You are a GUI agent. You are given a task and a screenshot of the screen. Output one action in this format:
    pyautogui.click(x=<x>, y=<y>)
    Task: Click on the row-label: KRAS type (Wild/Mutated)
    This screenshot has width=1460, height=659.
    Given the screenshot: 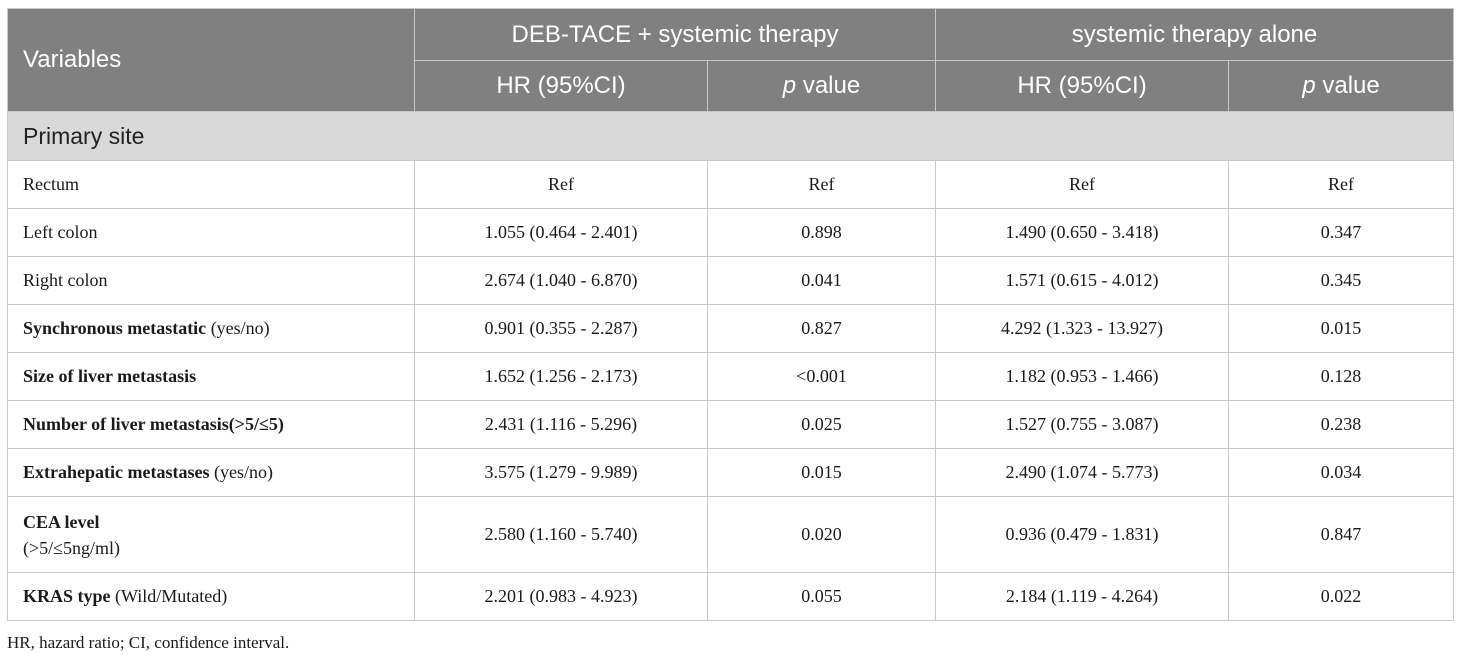 What is the action you would take?
    pyautogui.click(x=211, y=596)
    